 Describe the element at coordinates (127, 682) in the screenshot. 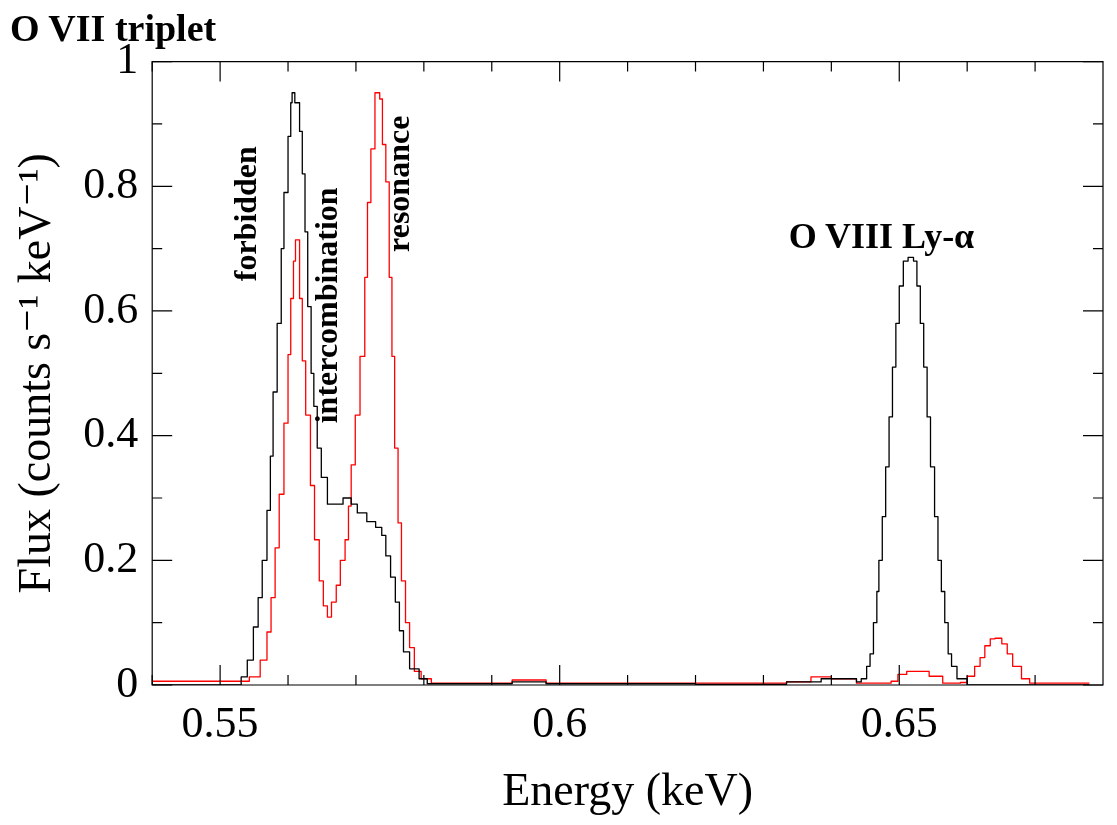

I see `y-tick-label: 0` at that location.